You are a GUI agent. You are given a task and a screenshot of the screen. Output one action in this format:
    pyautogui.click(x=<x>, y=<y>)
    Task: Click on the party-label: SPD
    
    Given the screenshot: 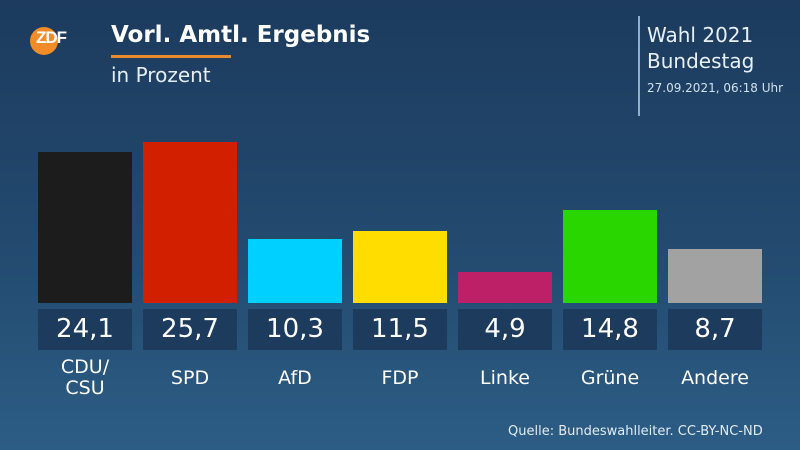 What is the action you would take?
    pyautogui.click(x=190, y=378)
    